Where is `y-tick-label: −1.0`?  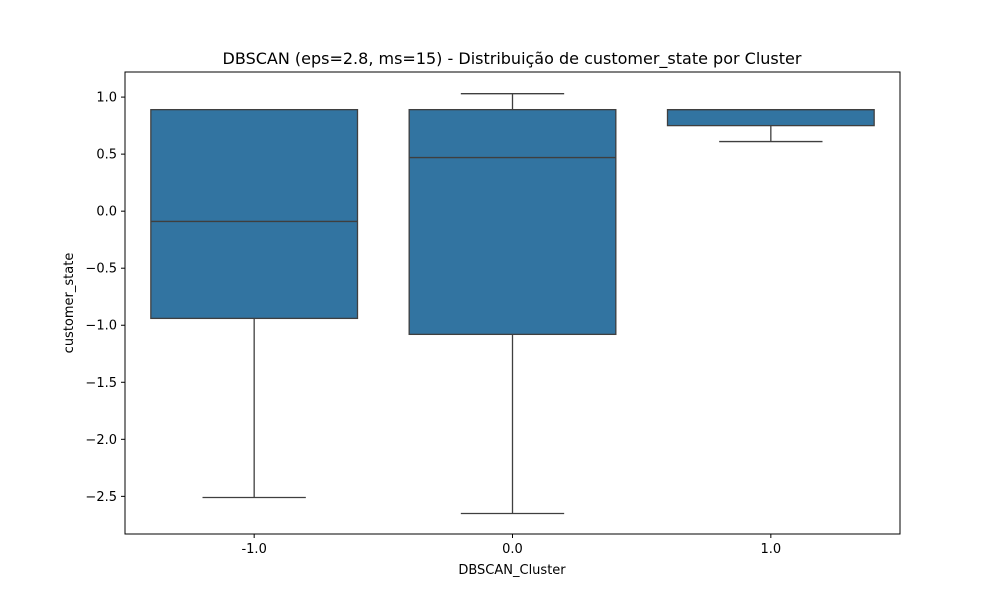
y-tick-label: −1.0 is located at coordinates (101, 326).